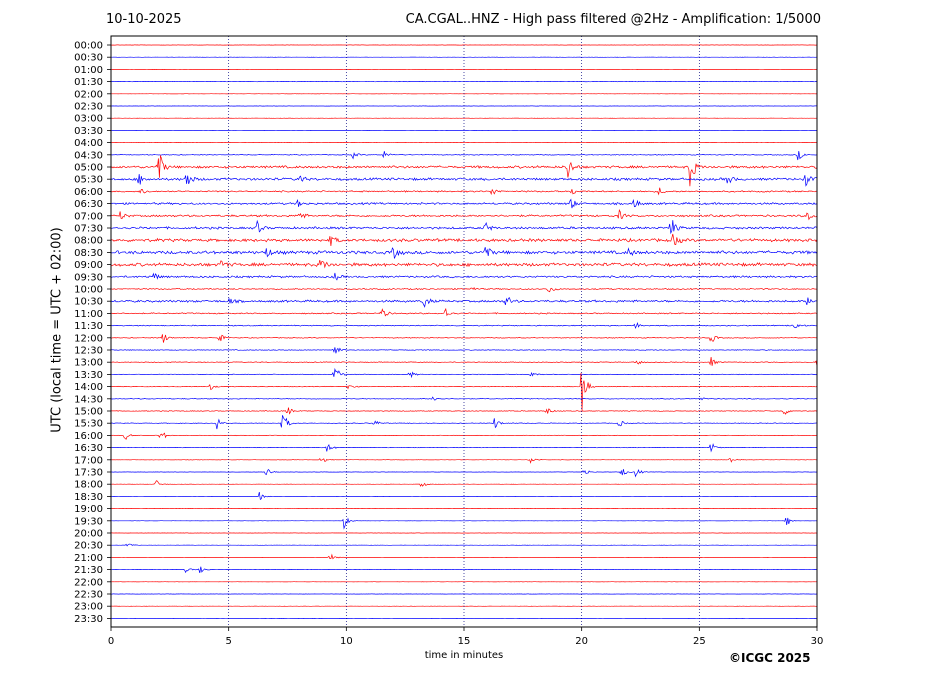  Describe the element at coordinates (88, 338) in the screenshot. I see `y-tick-label: 12:00` at that location.